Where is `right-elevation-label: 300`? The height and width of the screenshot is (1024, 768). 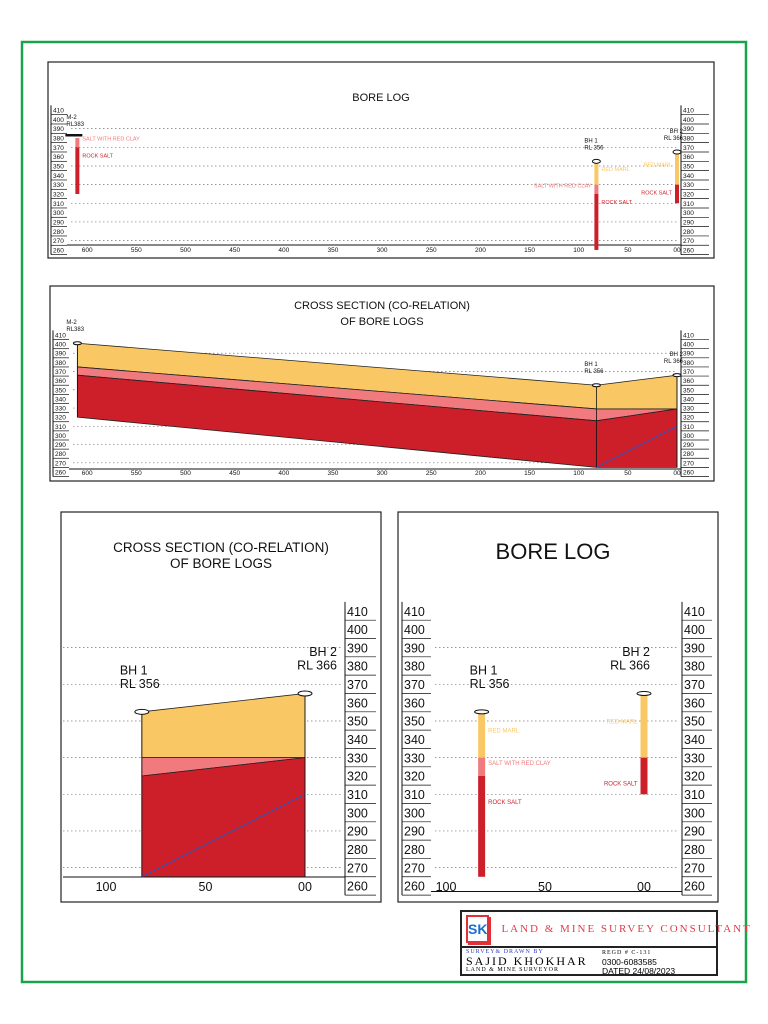
right-elevation-label: 300 is located at coordinates (694, 813).